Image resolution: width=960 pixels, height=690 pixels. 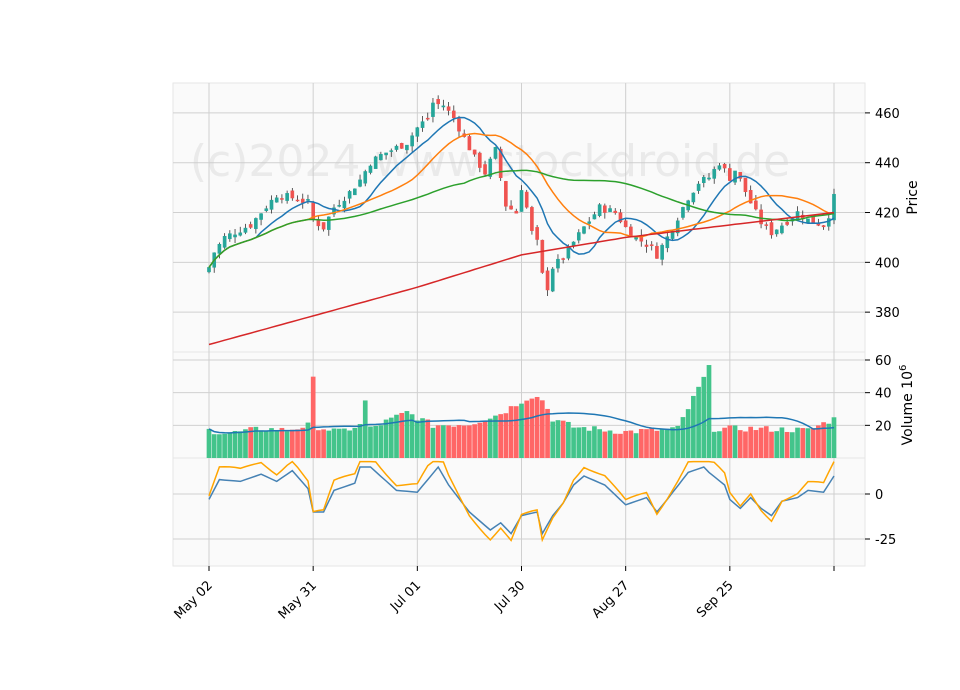 What do you see at coordinates (887, 313) in the screenshot?
I see `price-y-tick-label: 380` at bounding box center [887, 313].